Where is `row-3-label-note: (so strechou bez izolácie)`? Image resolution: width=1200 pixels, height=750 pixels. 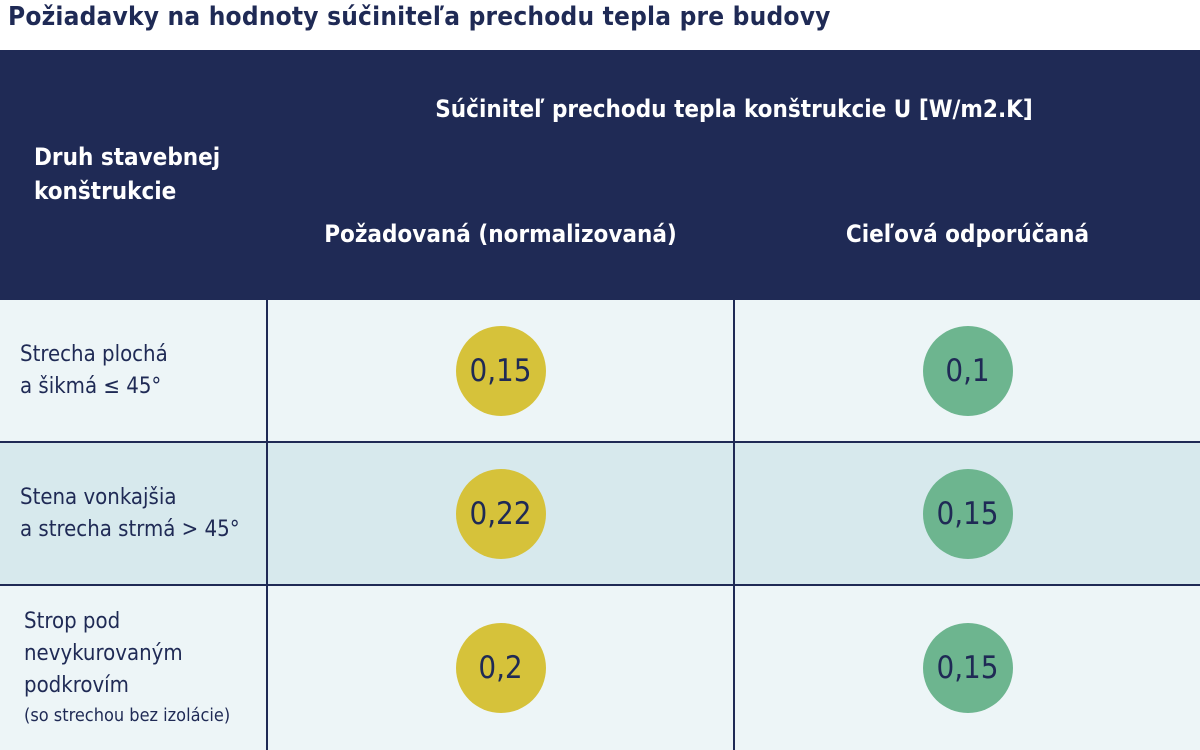
row-3-label-note: (so strechou bez izolácie) is located at coordinates (127, 715).